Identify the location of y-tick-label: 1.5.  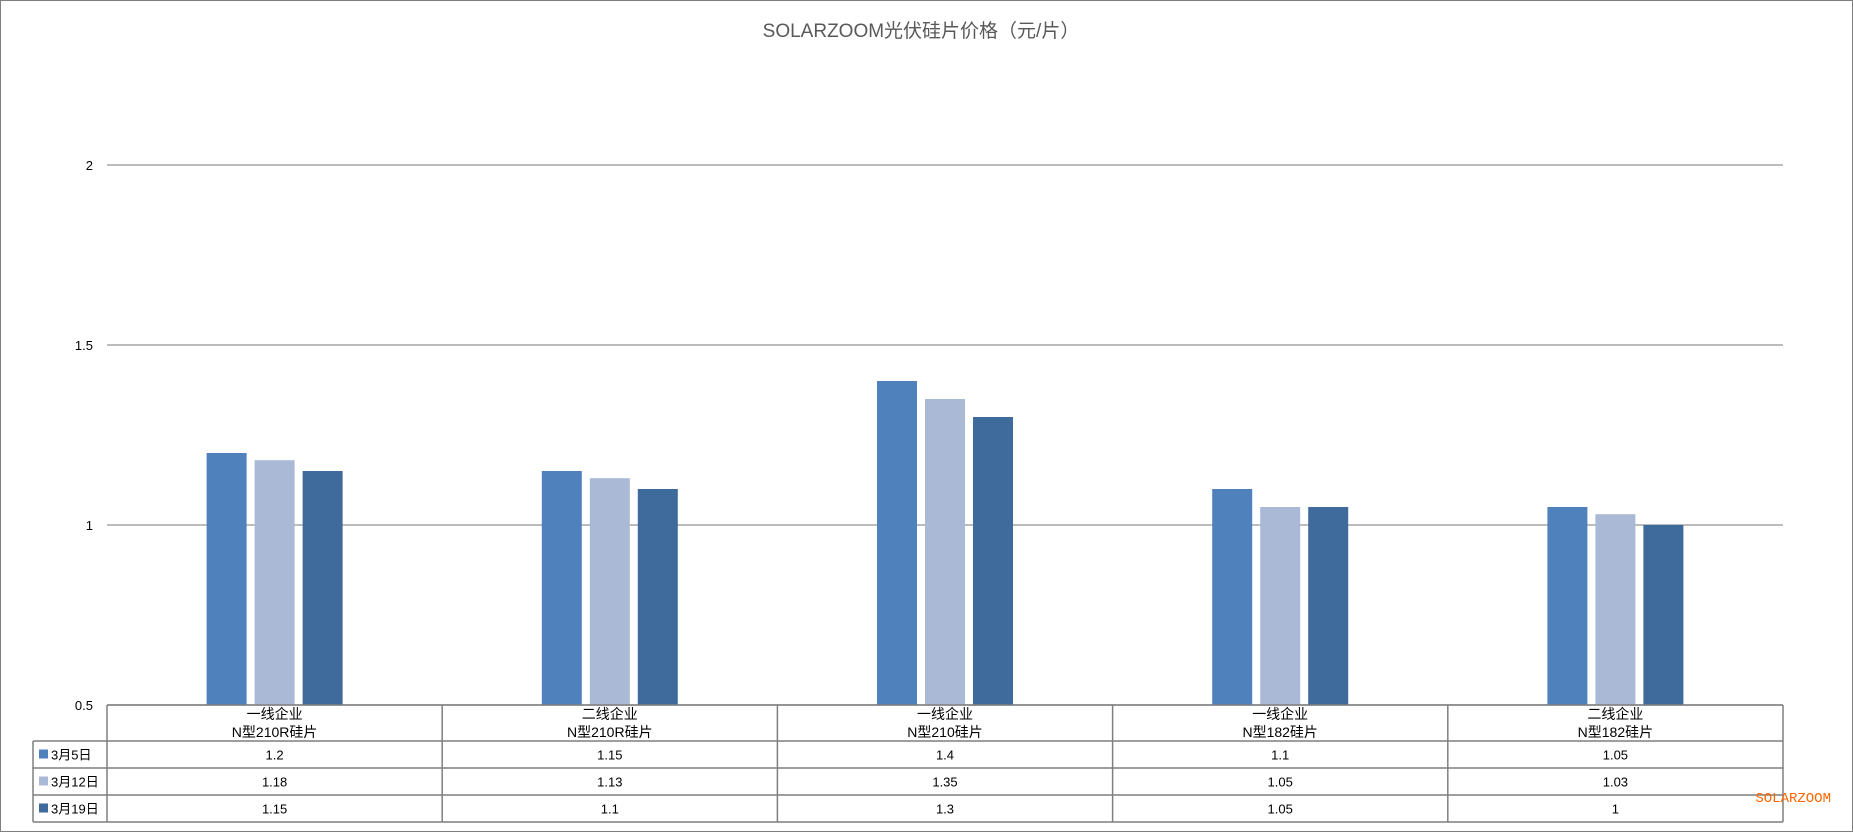
(84, 345).